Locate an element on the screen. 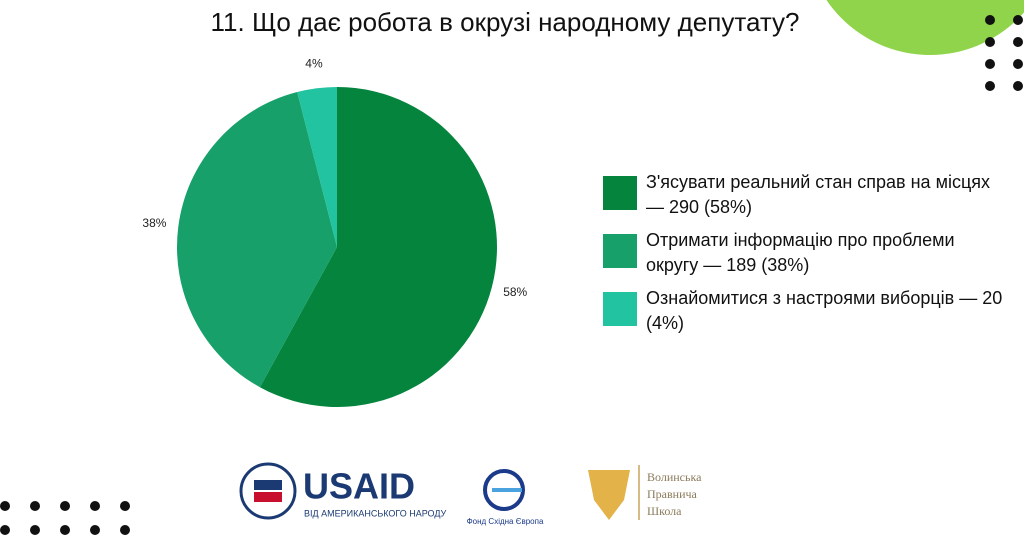 This screenshot has width=1024, height=543. data-label: 58% is located at coordinates (515, 292).